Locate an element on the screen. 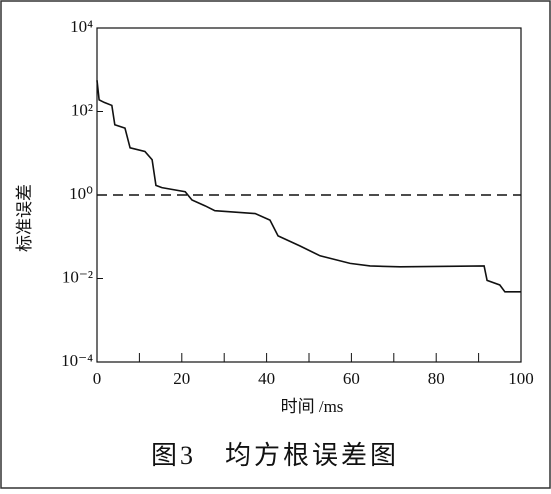 The image size is (551, 494). y-tick-label: 10⁴ is located at coordinates (81, 26).